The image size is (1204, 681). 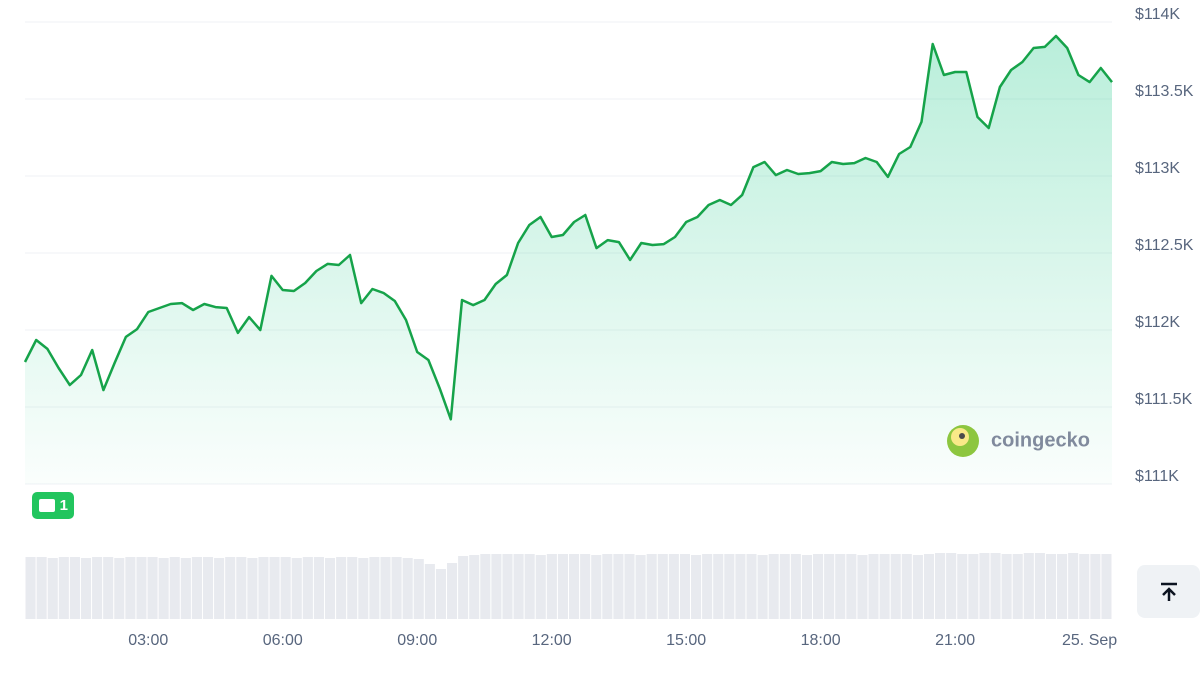 I want to click on x-tick-label: 12:00, so click(x=552, y=640).